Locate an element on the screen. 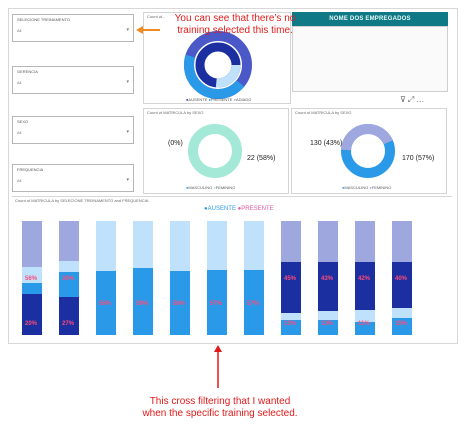  slicer-sexo: SEXO All ▾ is located at coordinates (73, 130).